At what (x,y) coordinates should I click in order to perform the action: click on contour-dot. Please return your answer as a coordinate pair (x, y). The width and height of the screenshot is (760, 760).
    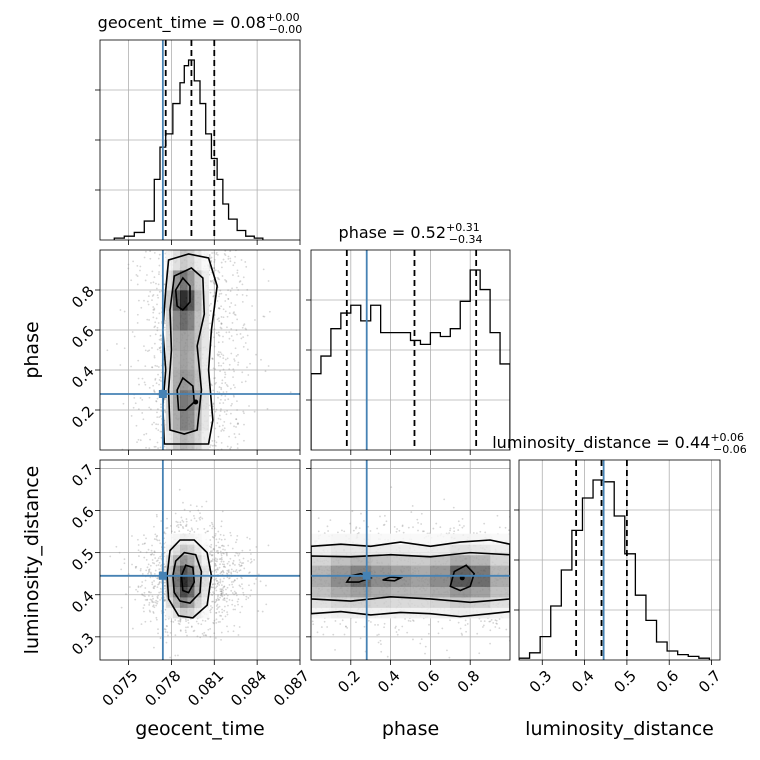
    Looking at the image, I should click on (196, 402).